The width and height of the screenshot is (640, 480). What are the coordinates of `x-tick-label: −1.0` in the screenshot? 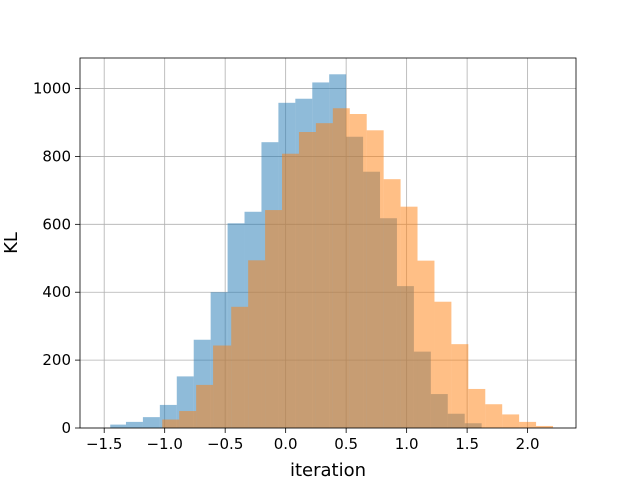 It's located at (164, 444).